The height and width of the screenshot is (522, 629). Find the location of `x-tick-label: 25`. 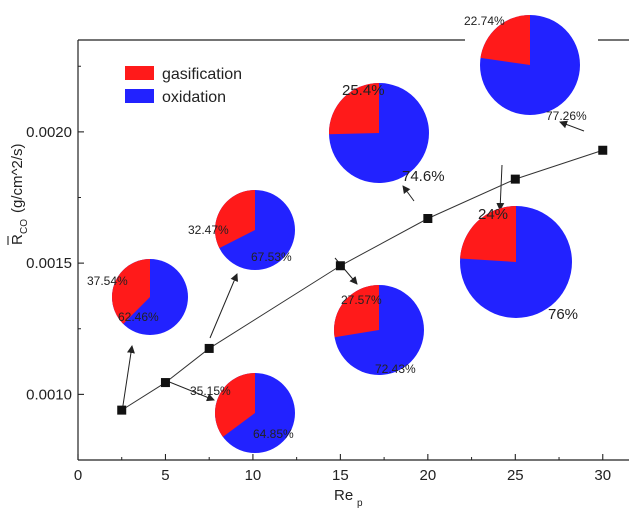

x-tick-label: 25 is located at coordinates (515, 475).